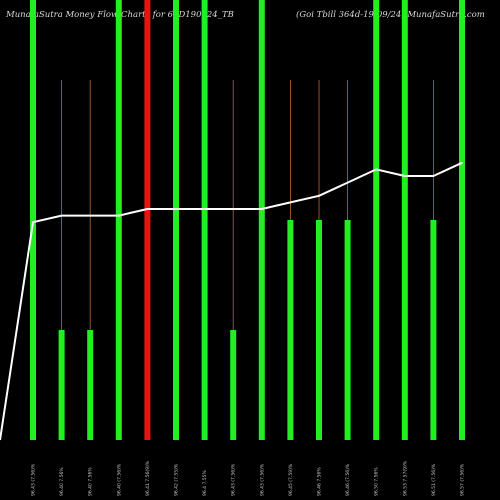  I want to click on x-tick-label-4: 96.40 (7.56)%, so click(119, 479).